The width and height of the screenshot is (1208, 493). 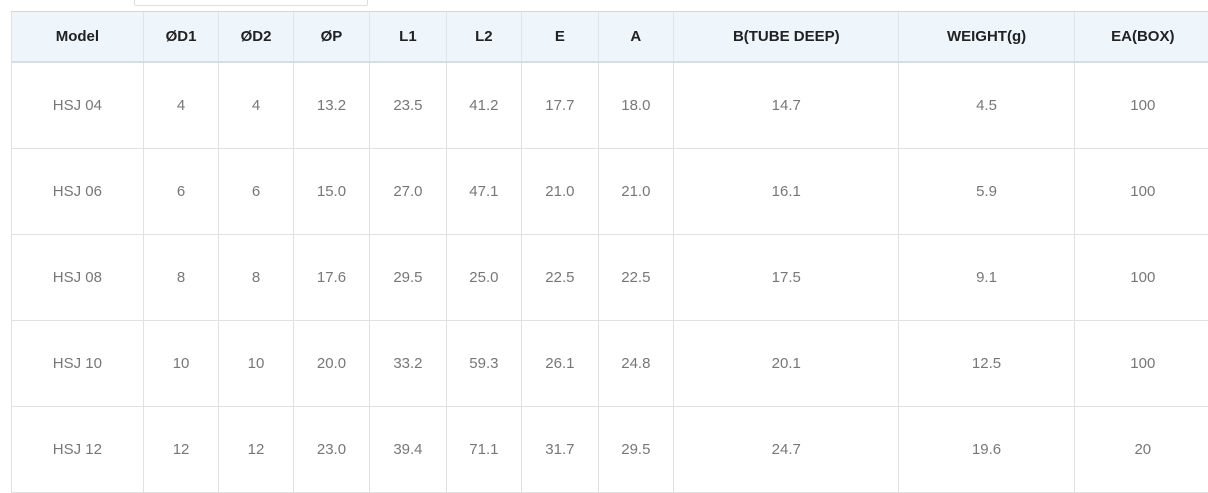 I want to click on table-cell: 17.6, so click(x=331, y=277).